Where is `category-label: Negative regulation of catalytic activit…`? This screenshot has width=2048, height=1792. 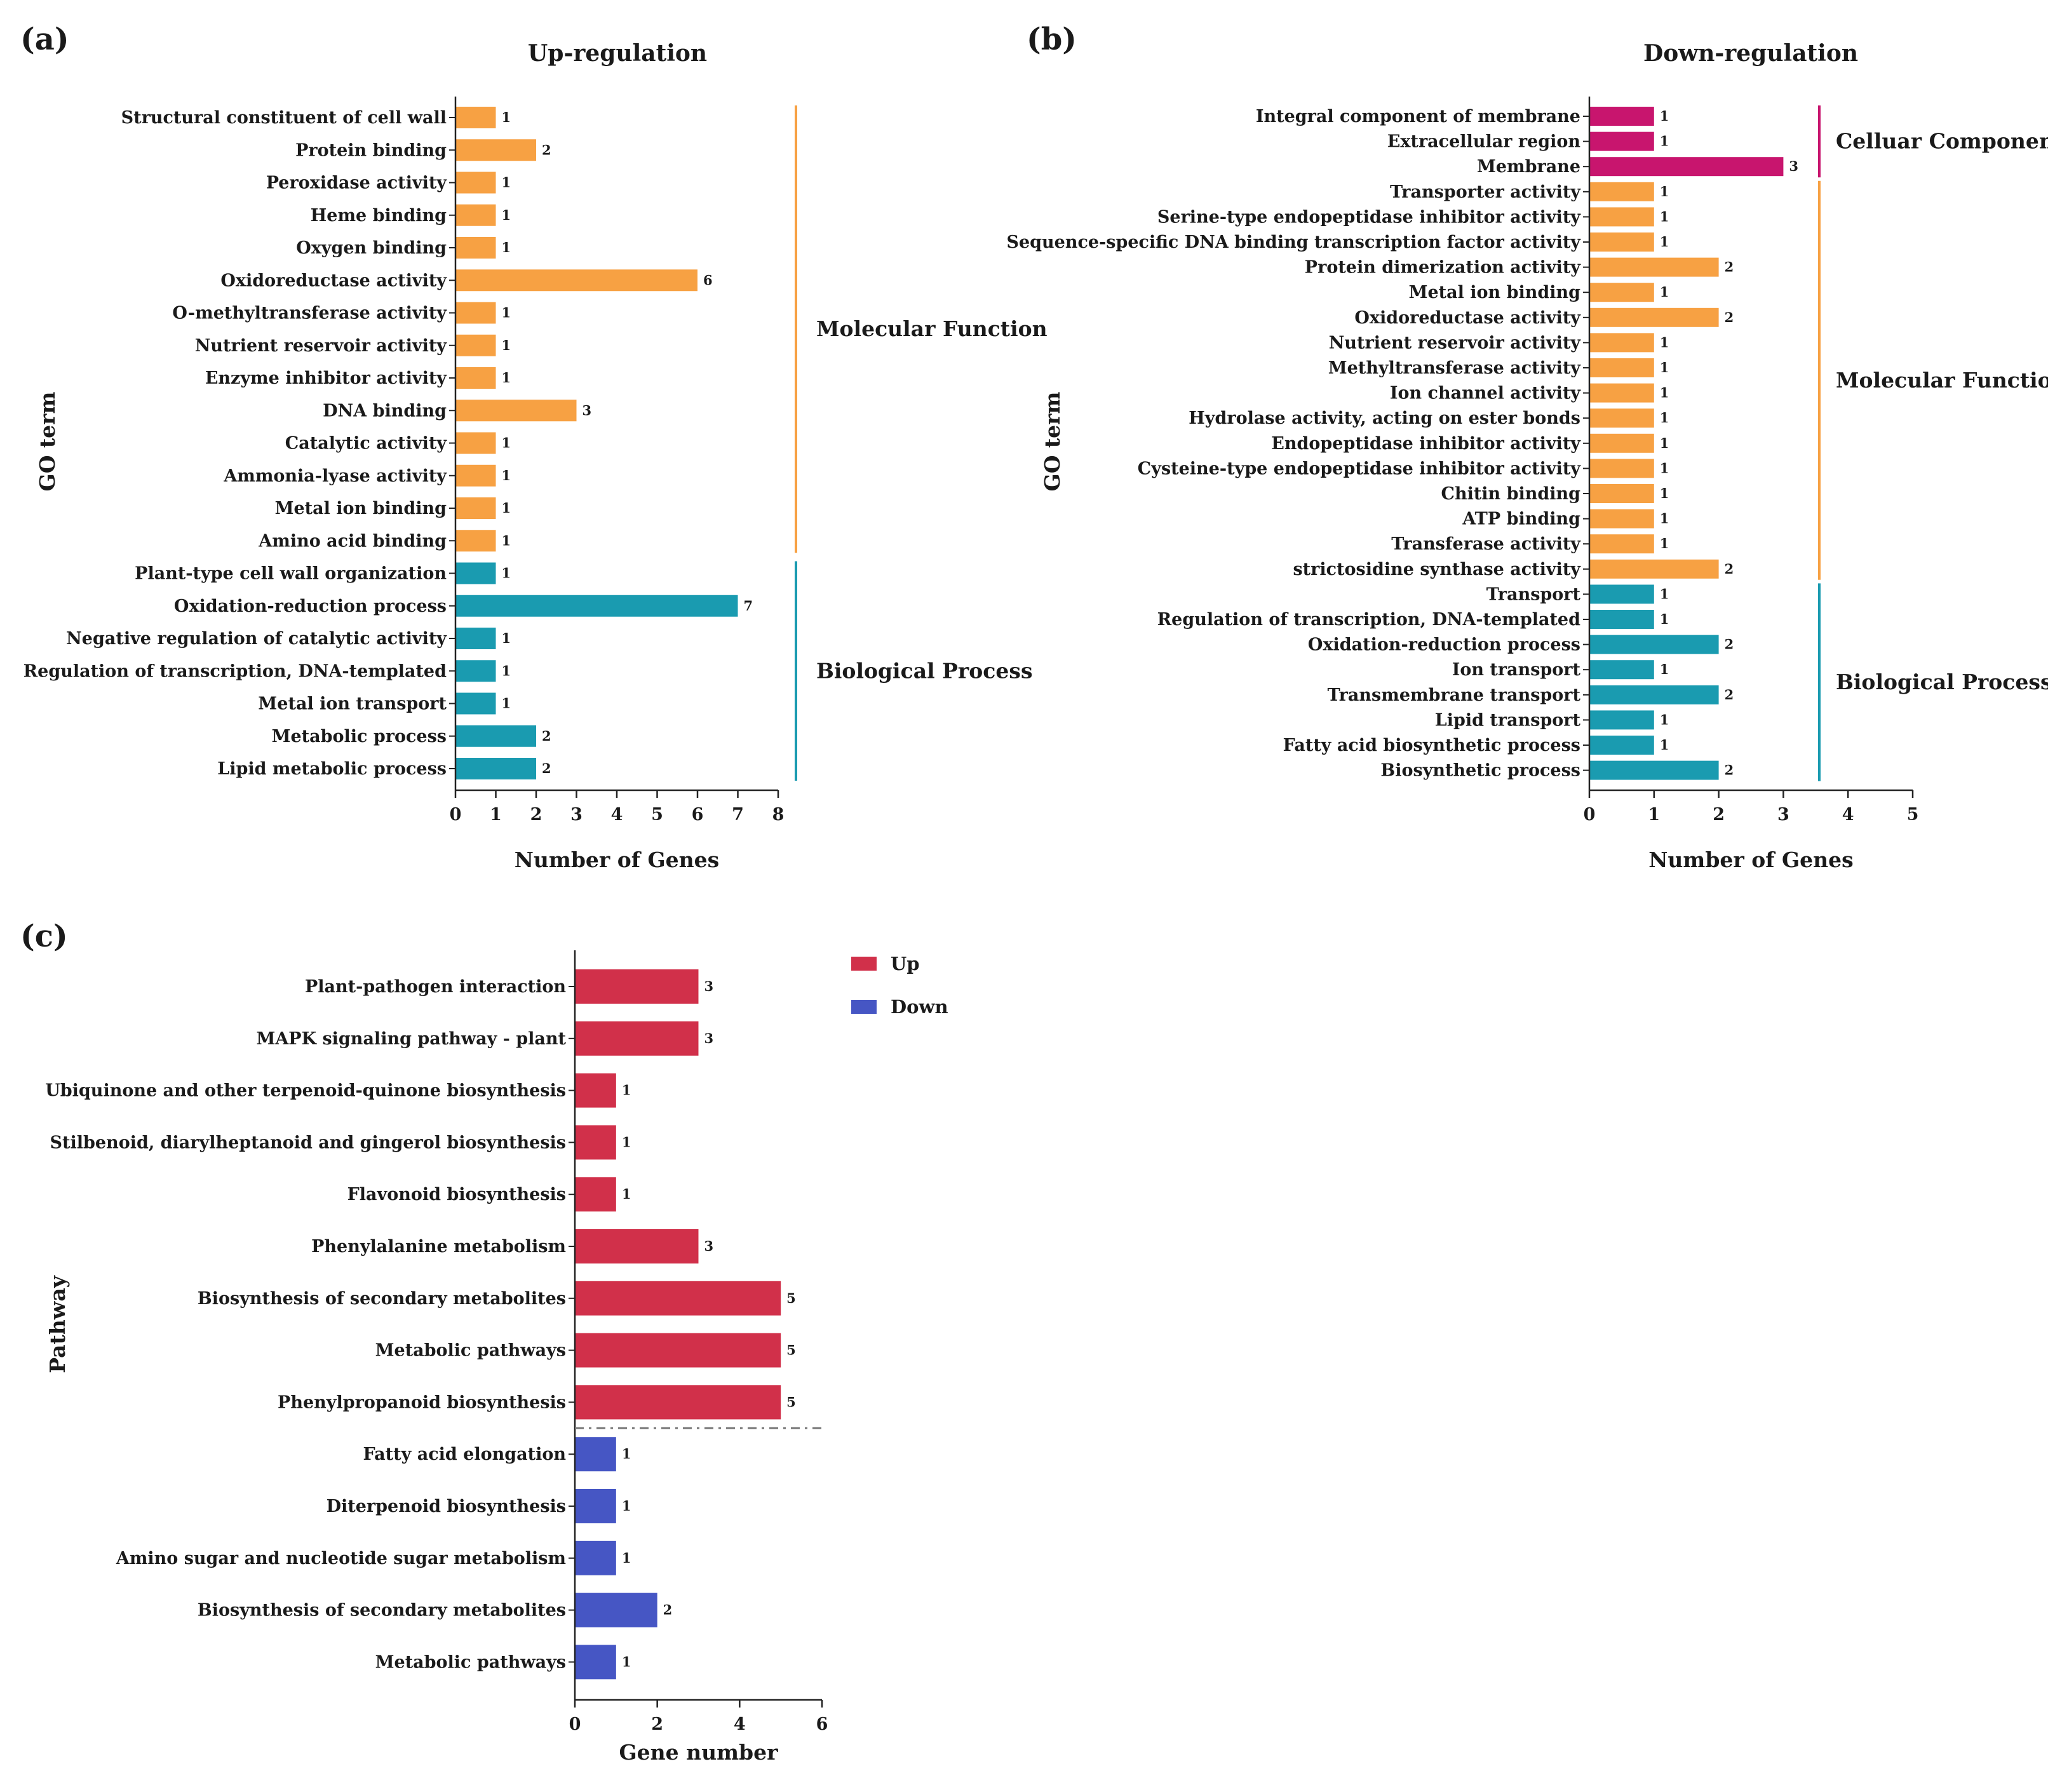
category-label: Negative regulation of catalytic activit… is located at coordinates (256, 639).